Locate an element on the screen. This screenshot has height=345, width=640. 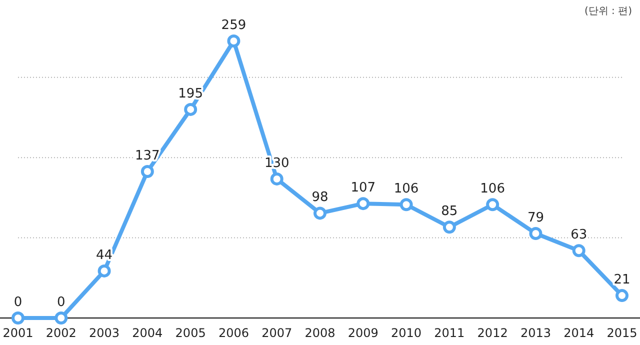
x-tick-label: 2010 is located at coordinates (406, 333).